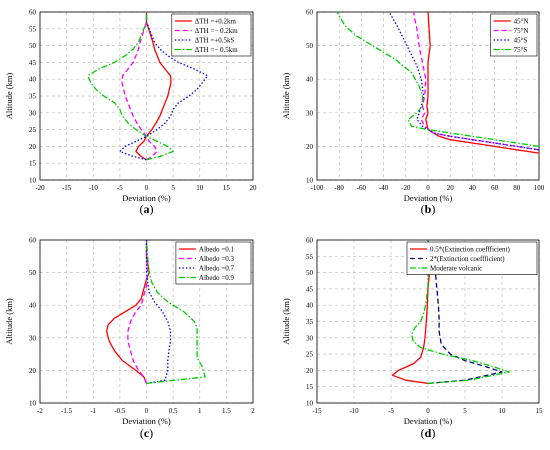 This screenshot has width=550, height=450. I want to click on panel-caption: (d), so click(428, 433).